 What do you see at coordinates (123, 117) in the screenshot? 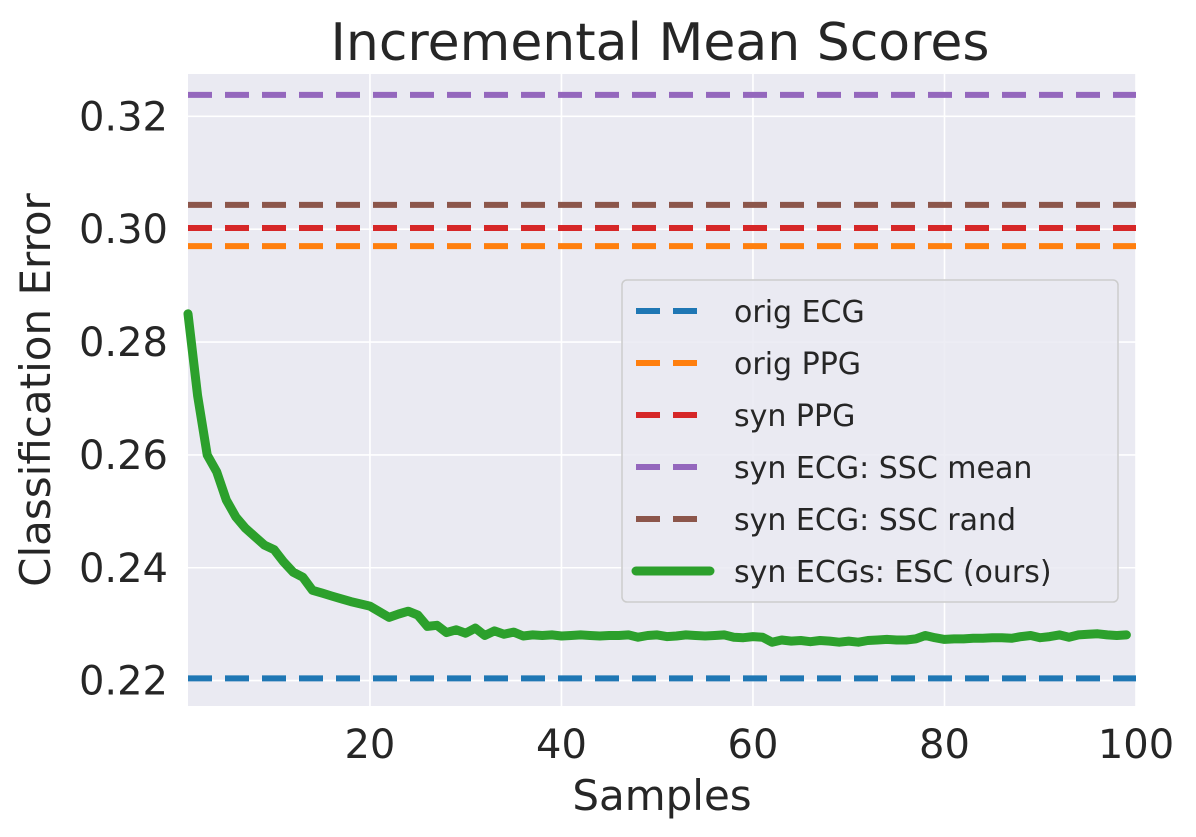
I see `y-tick-label: 0.32` at bounding box center [123, 117].